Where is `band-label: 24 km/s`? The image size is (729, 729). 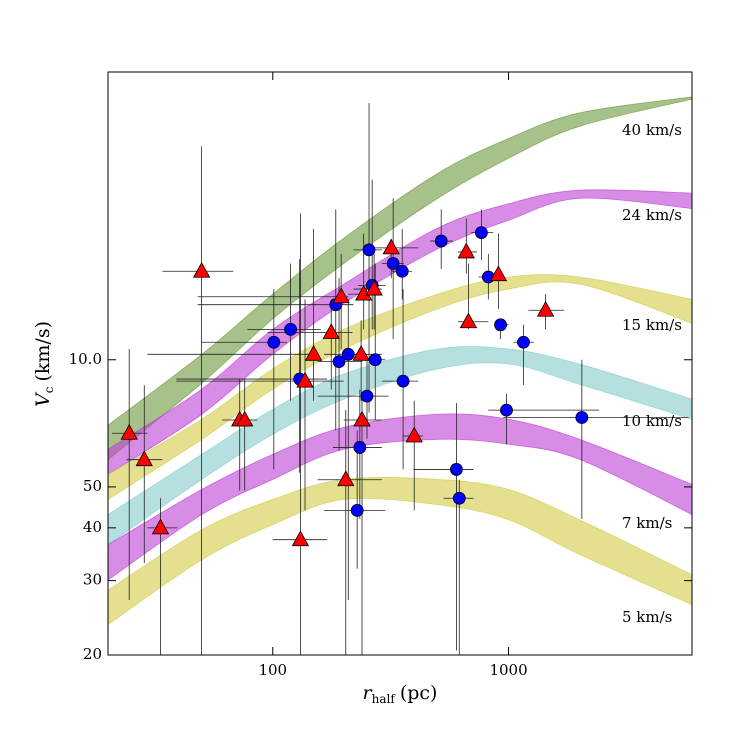 band-label: 24 km/s is located at coordinates (652, 215).